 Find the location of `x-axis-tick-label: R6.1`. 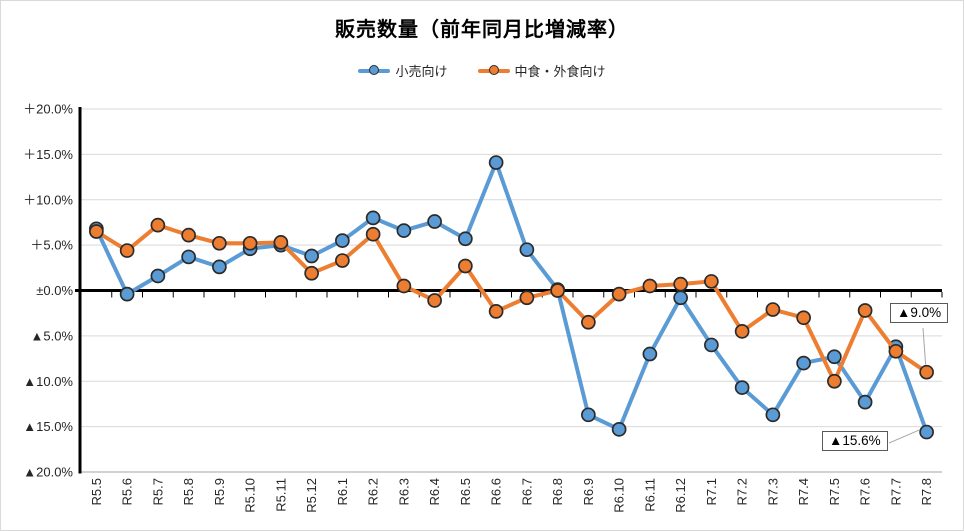

x-axis-tick-label: R6.1 is located at coordinates (342, 491).